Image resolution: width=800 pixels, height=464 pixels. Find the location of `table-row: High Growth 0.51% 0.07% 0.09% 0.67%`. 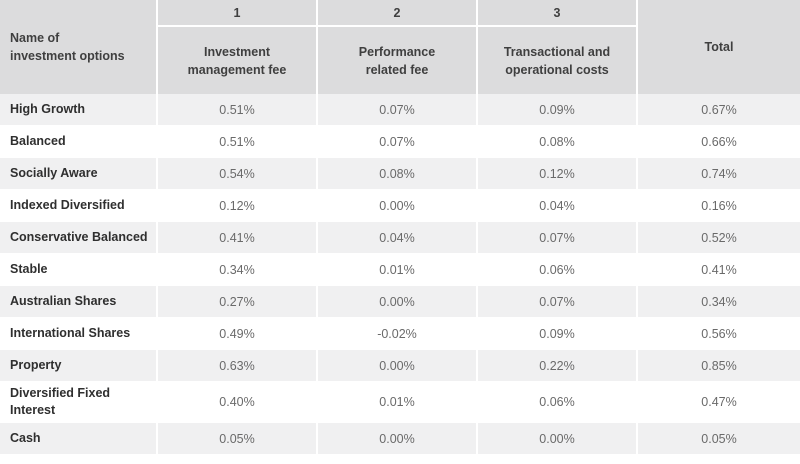

table-row: High Growth 0.51% 0.07% 0.09% 0.67% is located at coordinates (400, 110).